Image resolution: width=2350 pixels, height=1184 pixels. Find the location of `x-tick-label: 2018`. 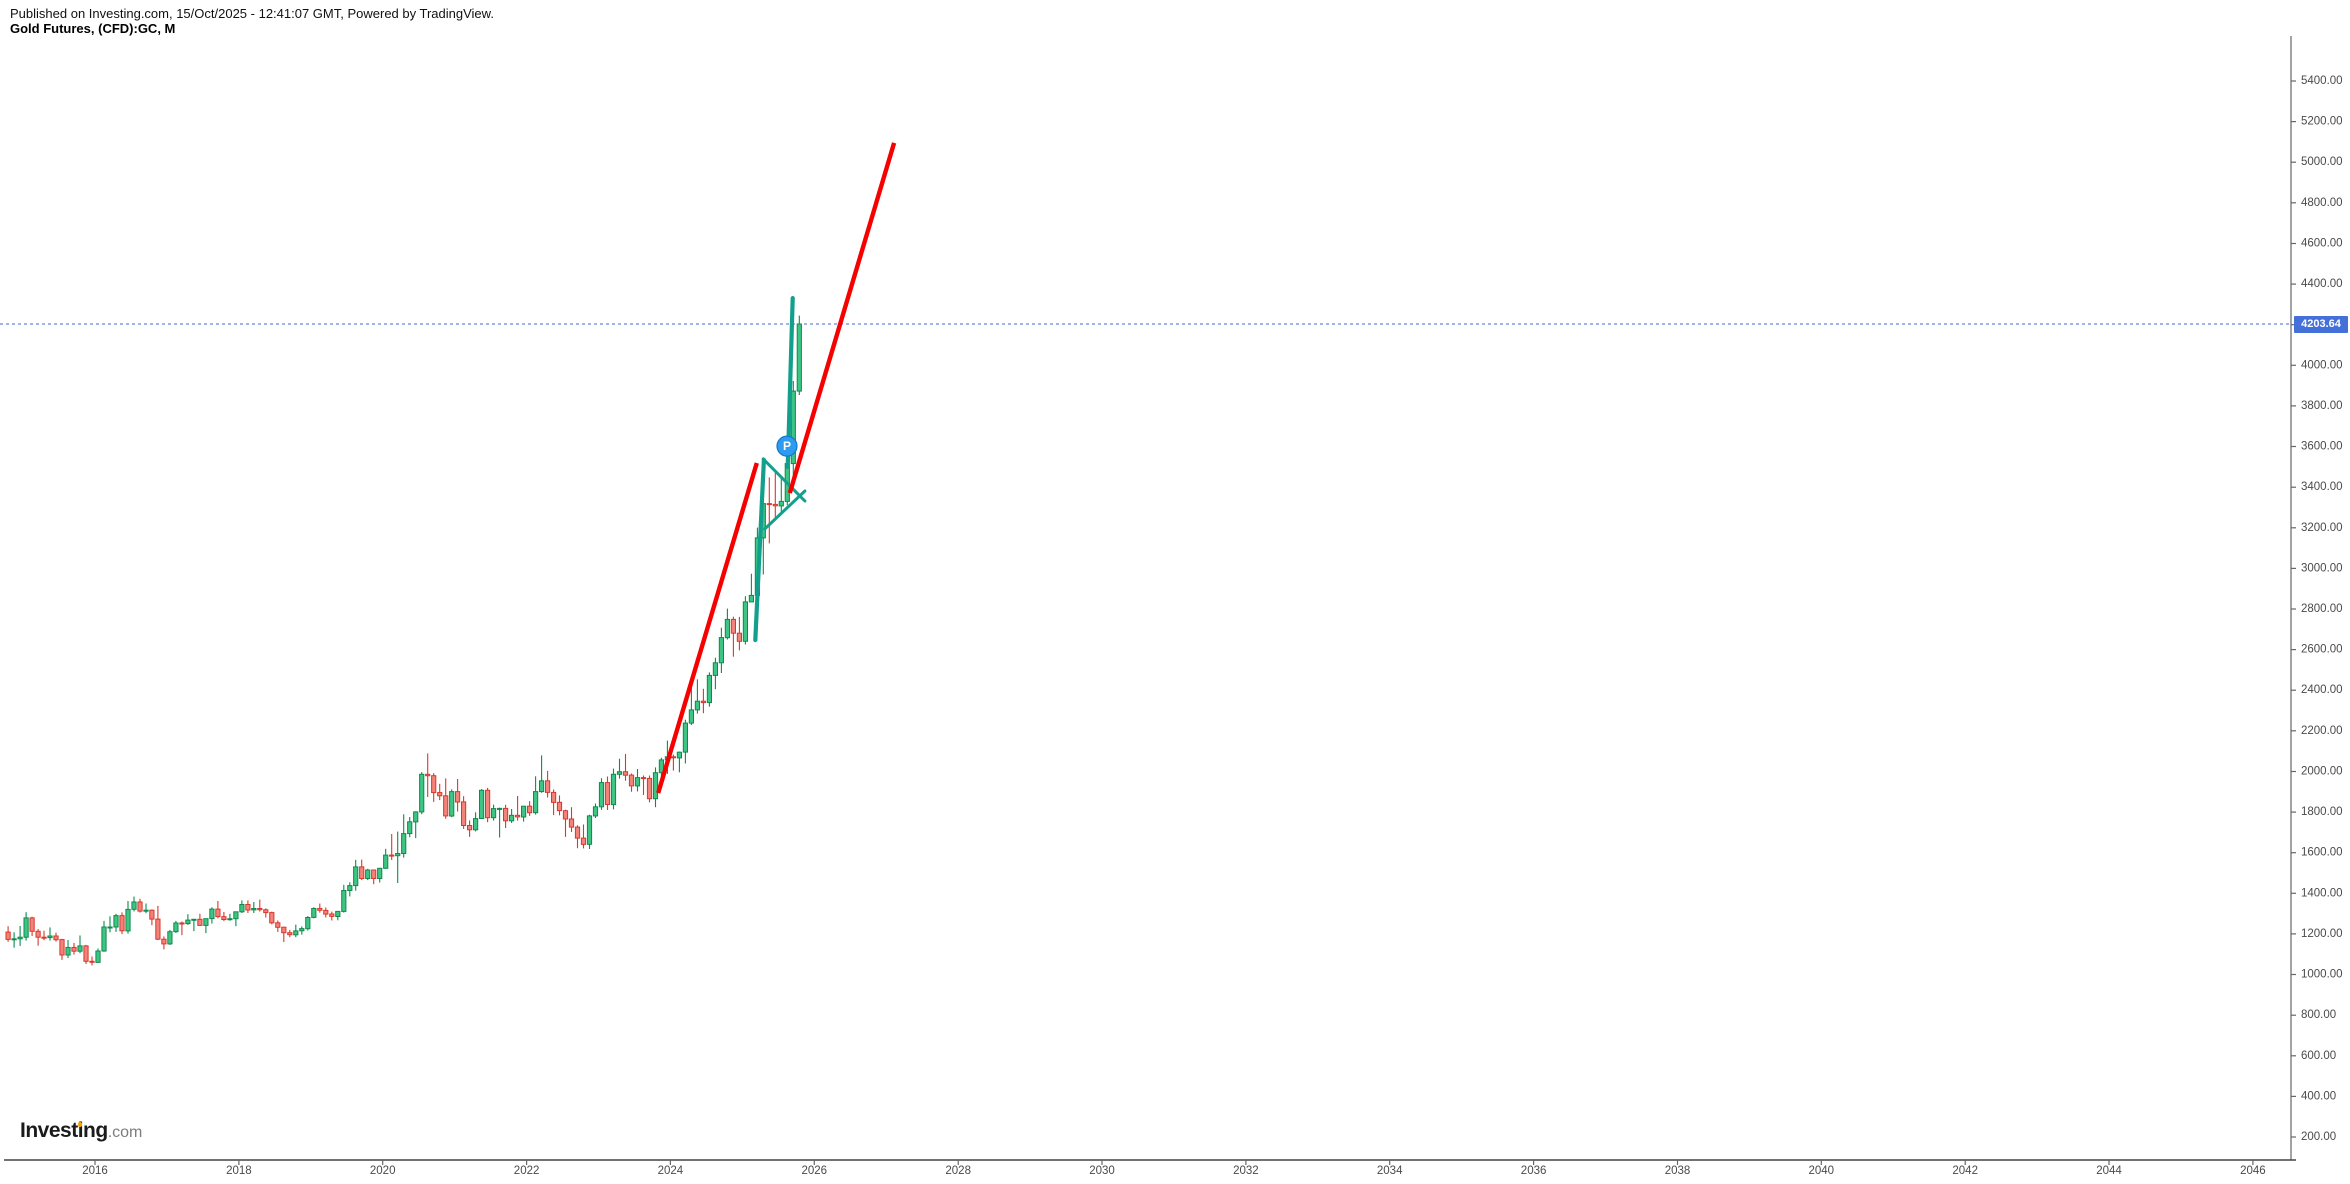

x-tick-label: 2018 is located at coordinates (239, 1171).